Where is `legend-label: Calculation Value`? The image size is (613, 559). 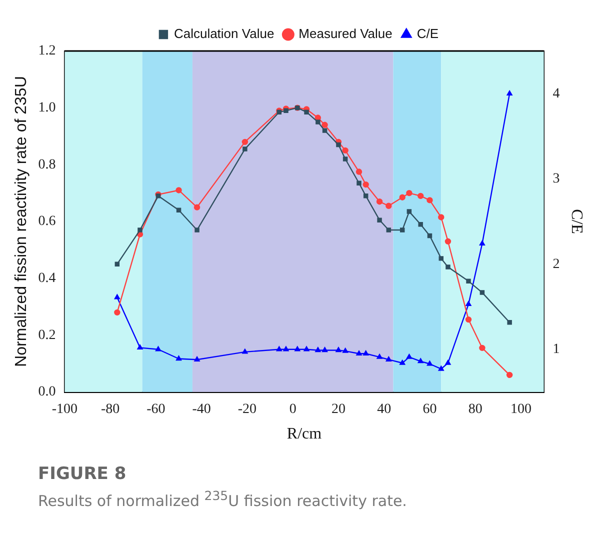 legend-label: Calculation Value is located at coordinates (224, 34).